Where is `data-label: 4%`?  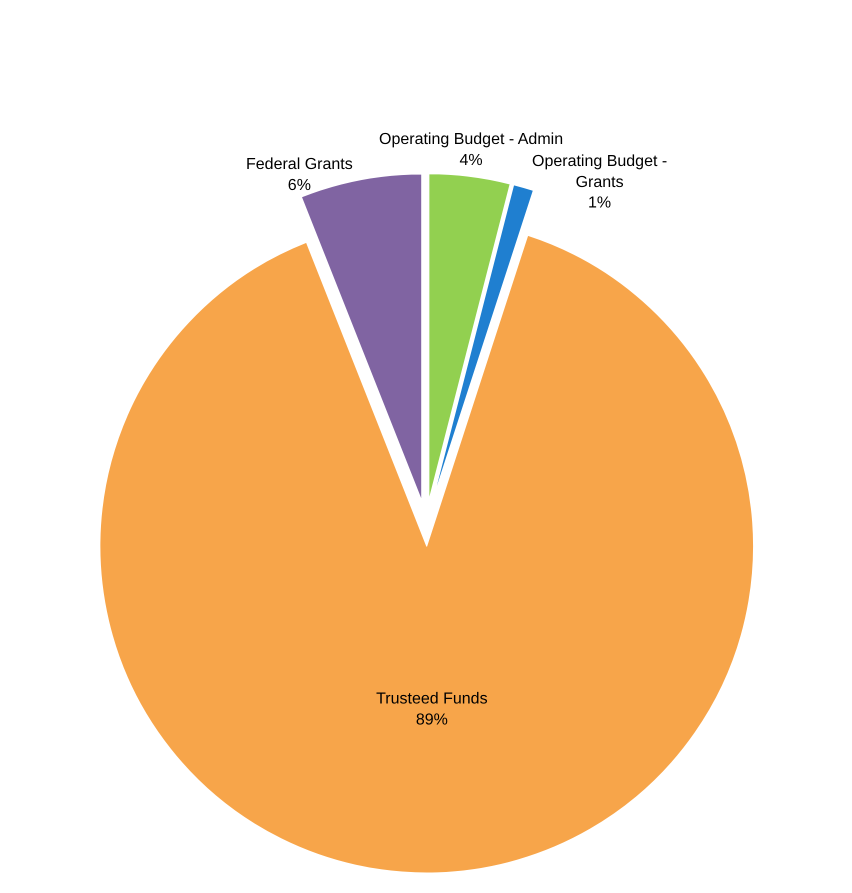 data-label: 4% is located at coordinates (471, 160).